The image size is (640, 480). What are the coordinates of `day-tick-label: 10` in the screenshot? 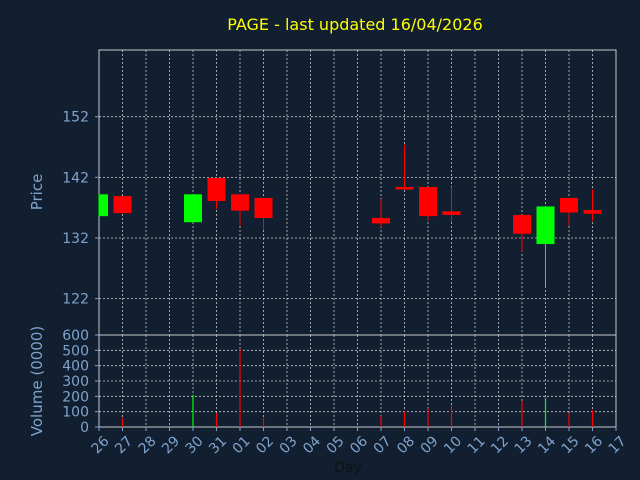 It's located at (453, 445).